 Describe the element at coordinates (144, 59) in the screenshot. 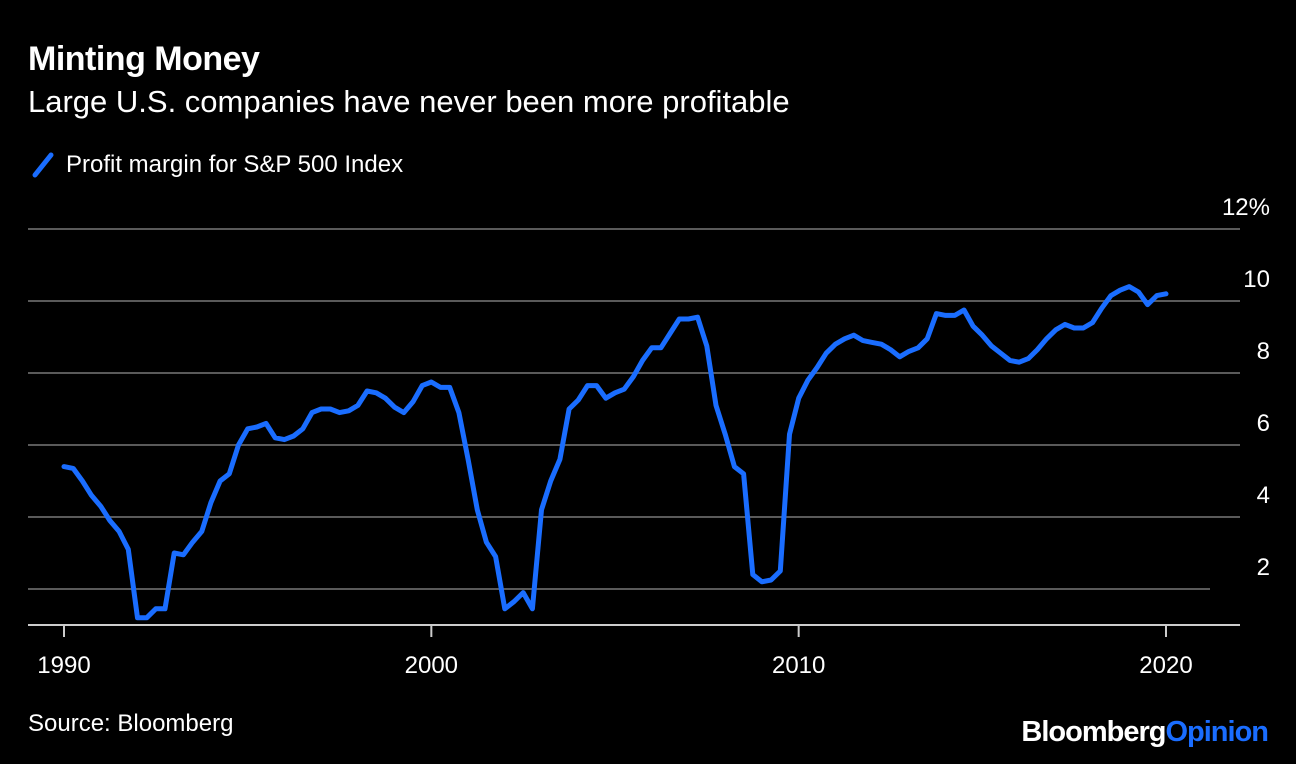

I see `chart-title: Minting Money` at that location.